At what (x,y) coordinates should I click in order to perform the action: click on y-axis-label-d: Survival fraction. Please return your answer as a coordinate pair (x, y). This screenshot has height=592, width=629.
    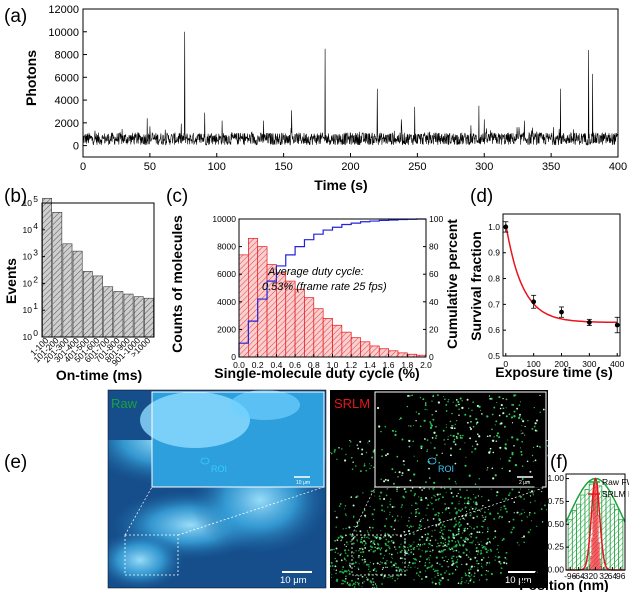
    Looking at the image, I should click on (476, 286).